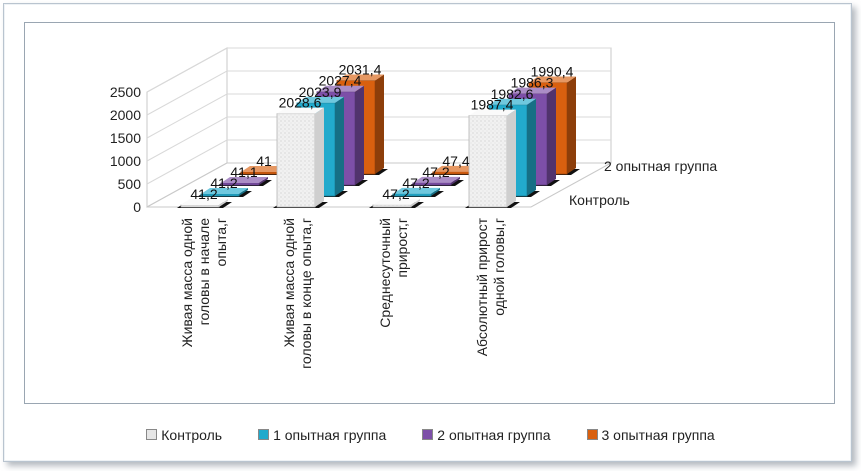 The width and height of the screenshot is (861, 471). I want to click on data-label: 1982,6, so click(512, 94).